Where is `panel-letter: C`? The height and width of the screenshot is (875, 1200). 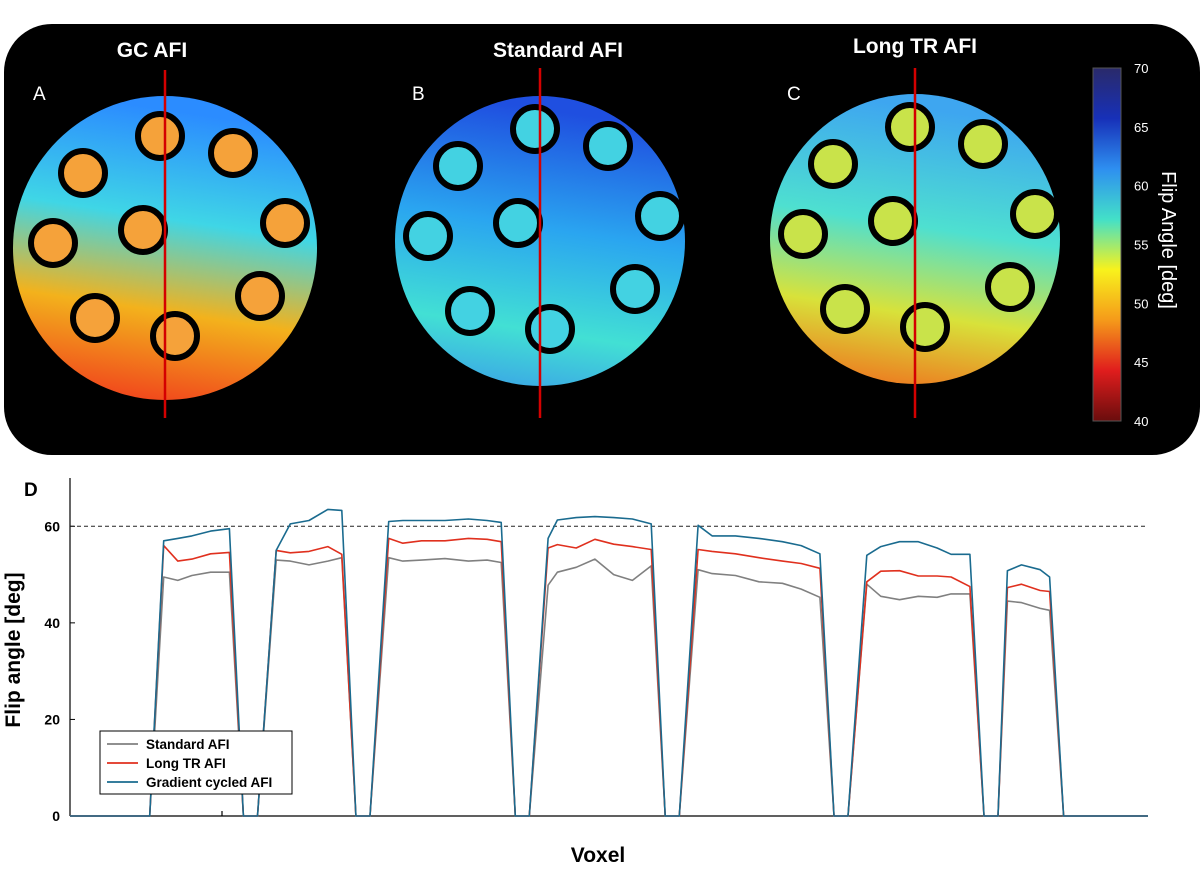 panel-letter: C is located at coordinates (794, 94).